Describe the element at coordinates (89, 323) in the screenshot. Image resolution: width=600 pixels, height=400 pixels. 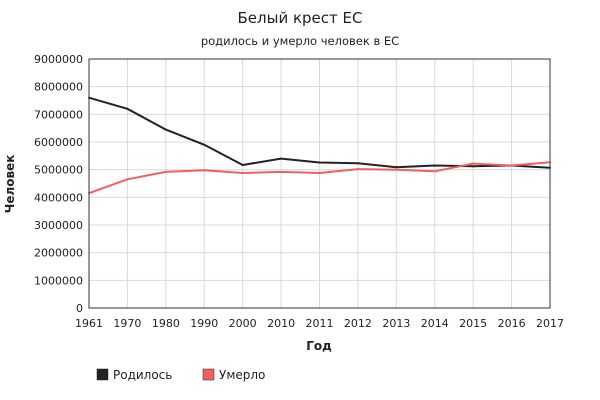
I see `x-tick-label: 1961` at that location.